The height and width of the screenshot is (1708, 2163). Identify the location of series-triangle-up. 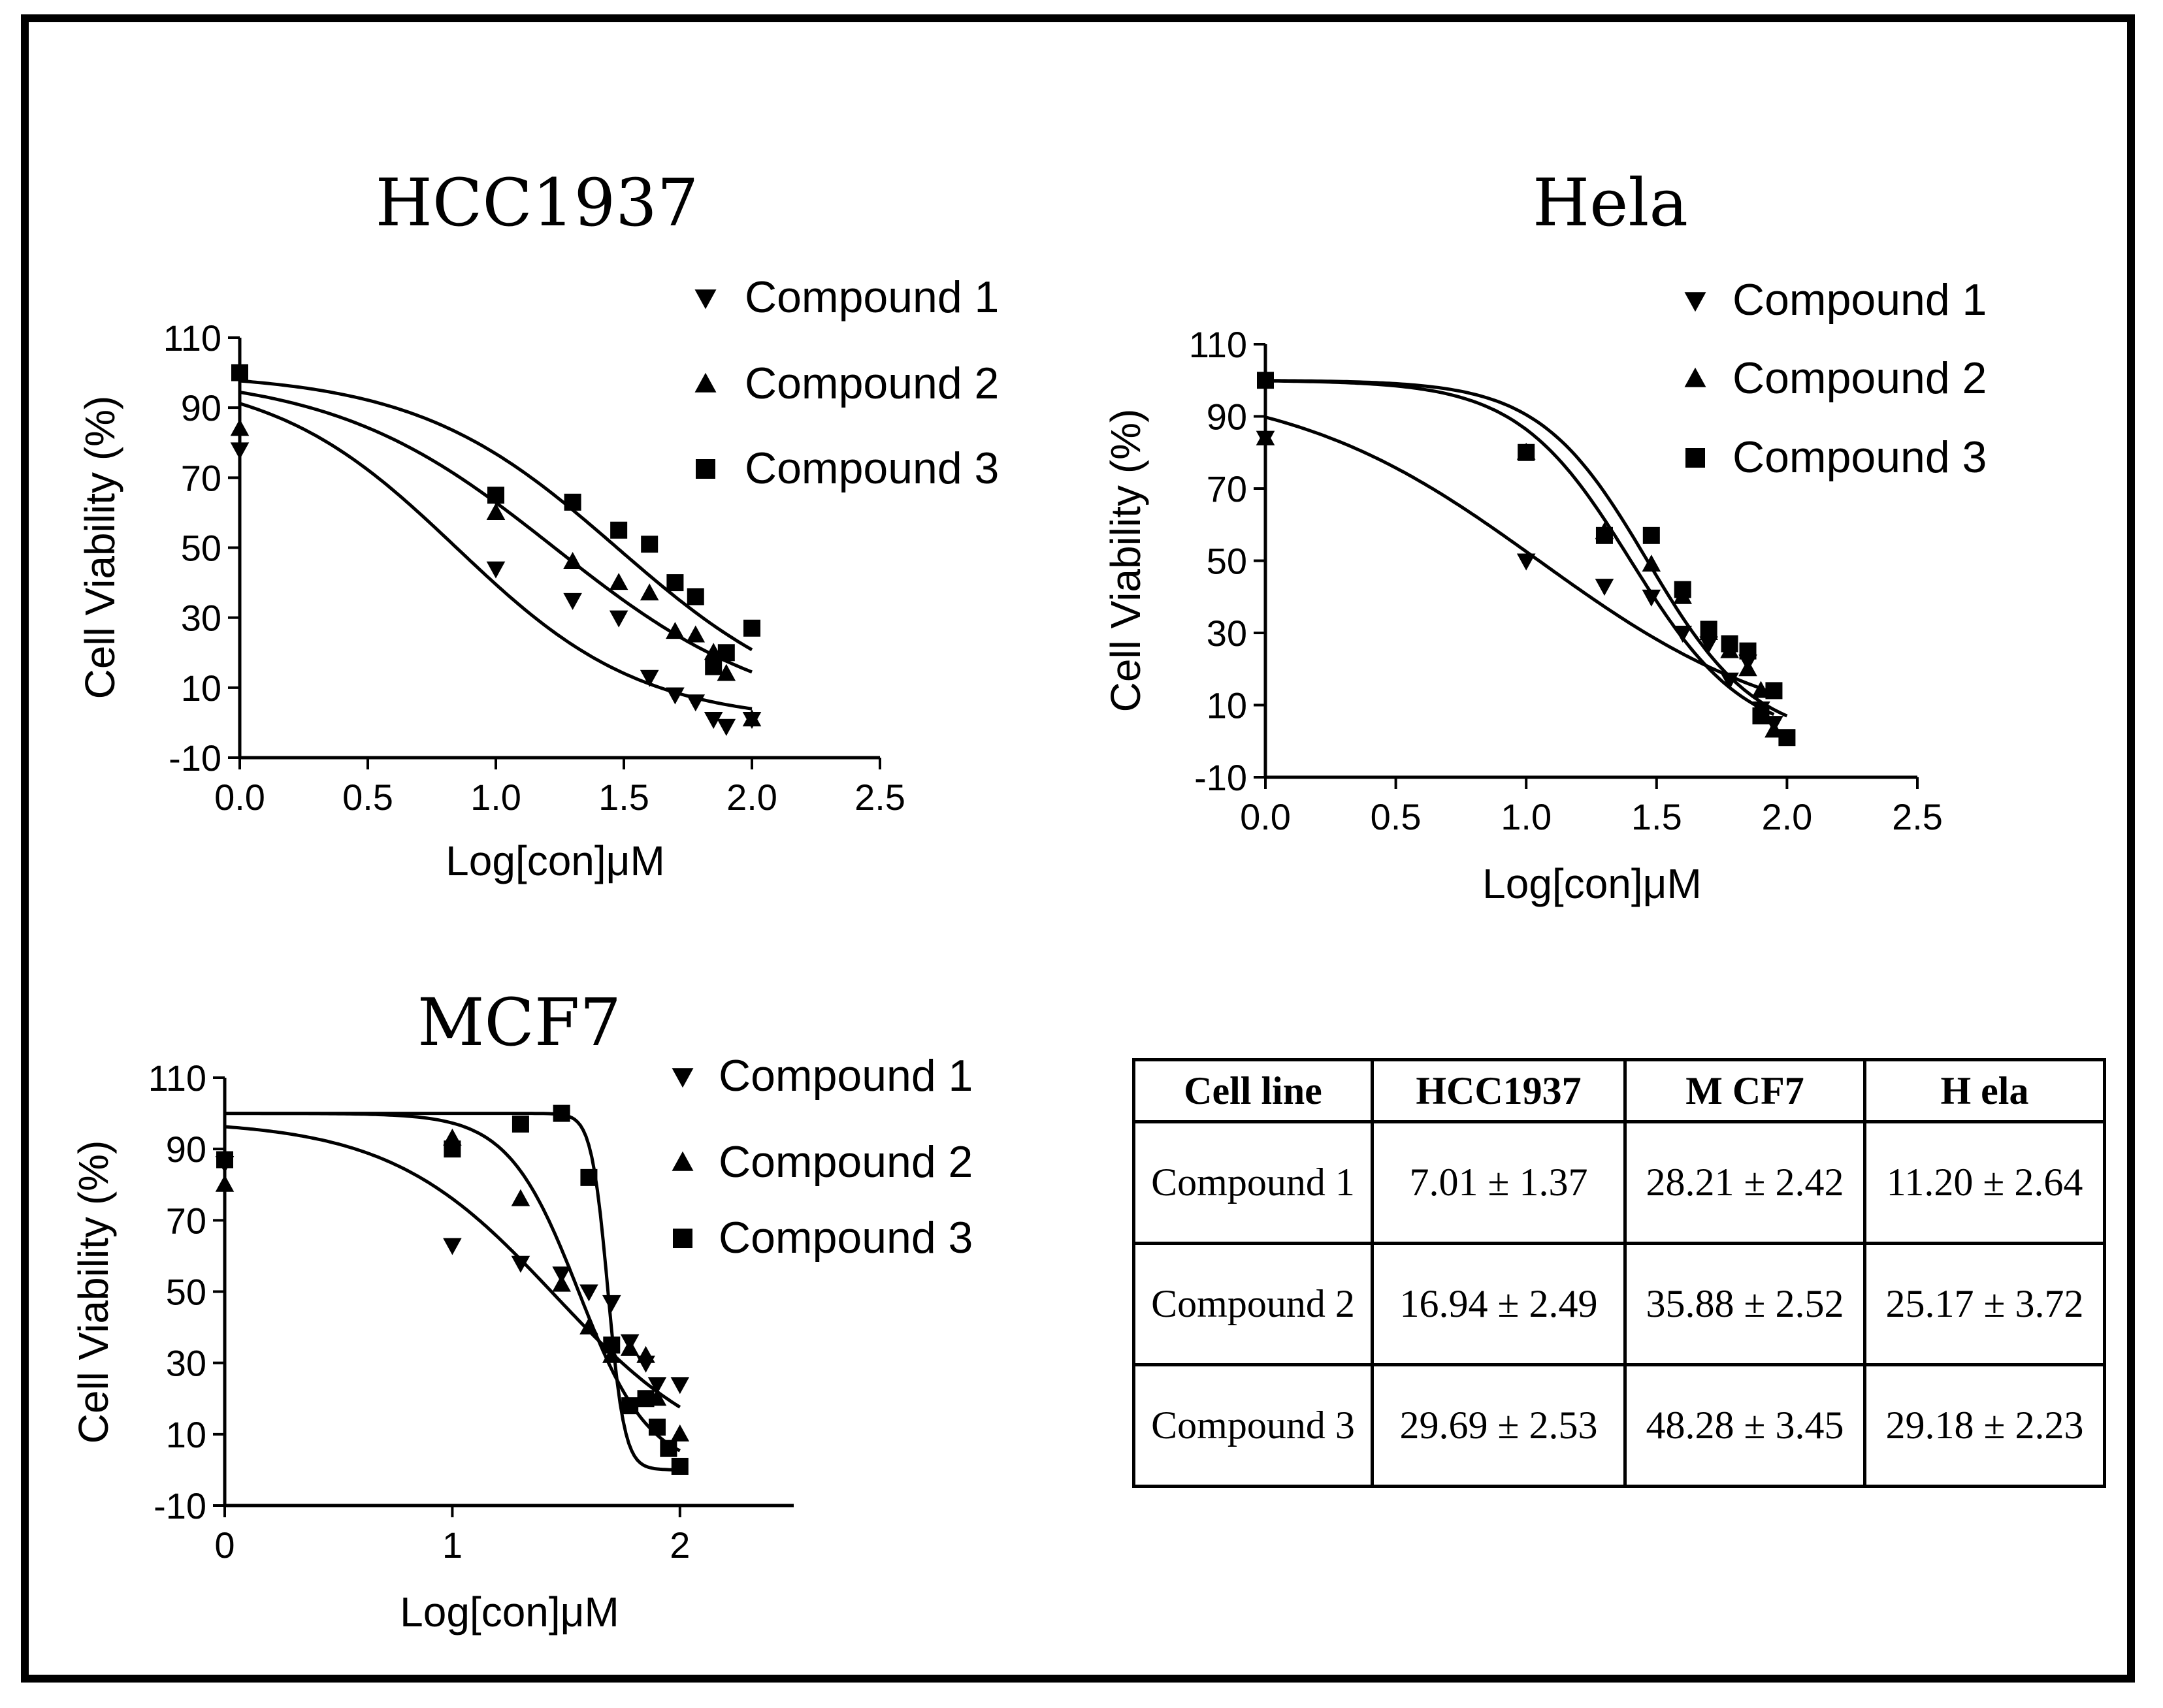
(1519, 558).